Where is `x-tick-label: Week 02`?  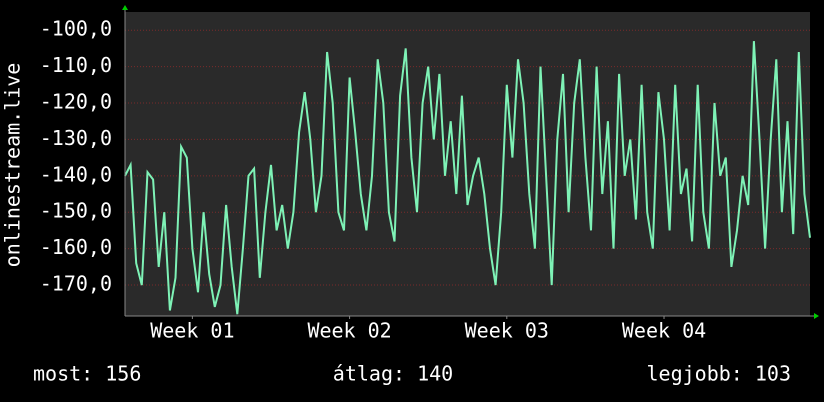 x-tick-label: Week 02 is located at coordinates (349, 331).